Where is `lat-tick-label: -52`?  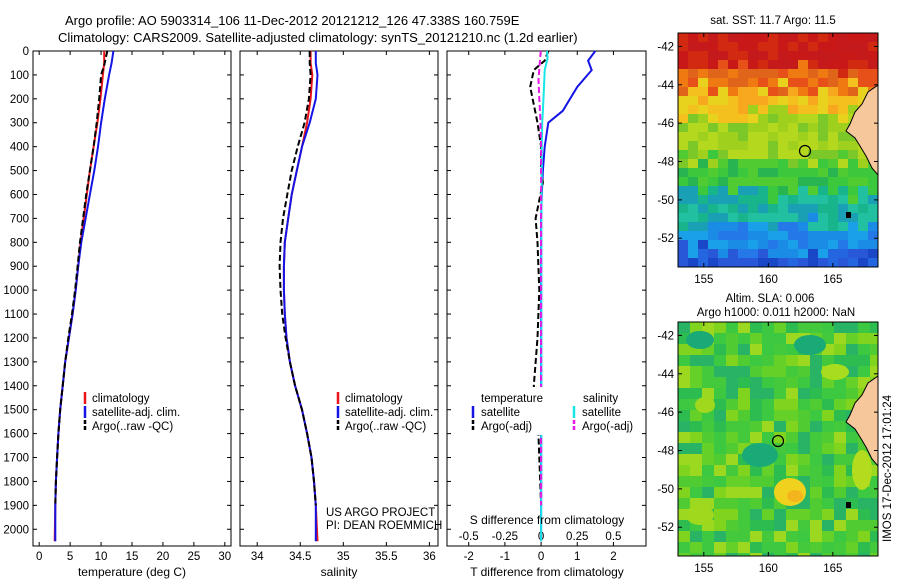 lat-tick-label: -52 is located at coordinates (665, 528).